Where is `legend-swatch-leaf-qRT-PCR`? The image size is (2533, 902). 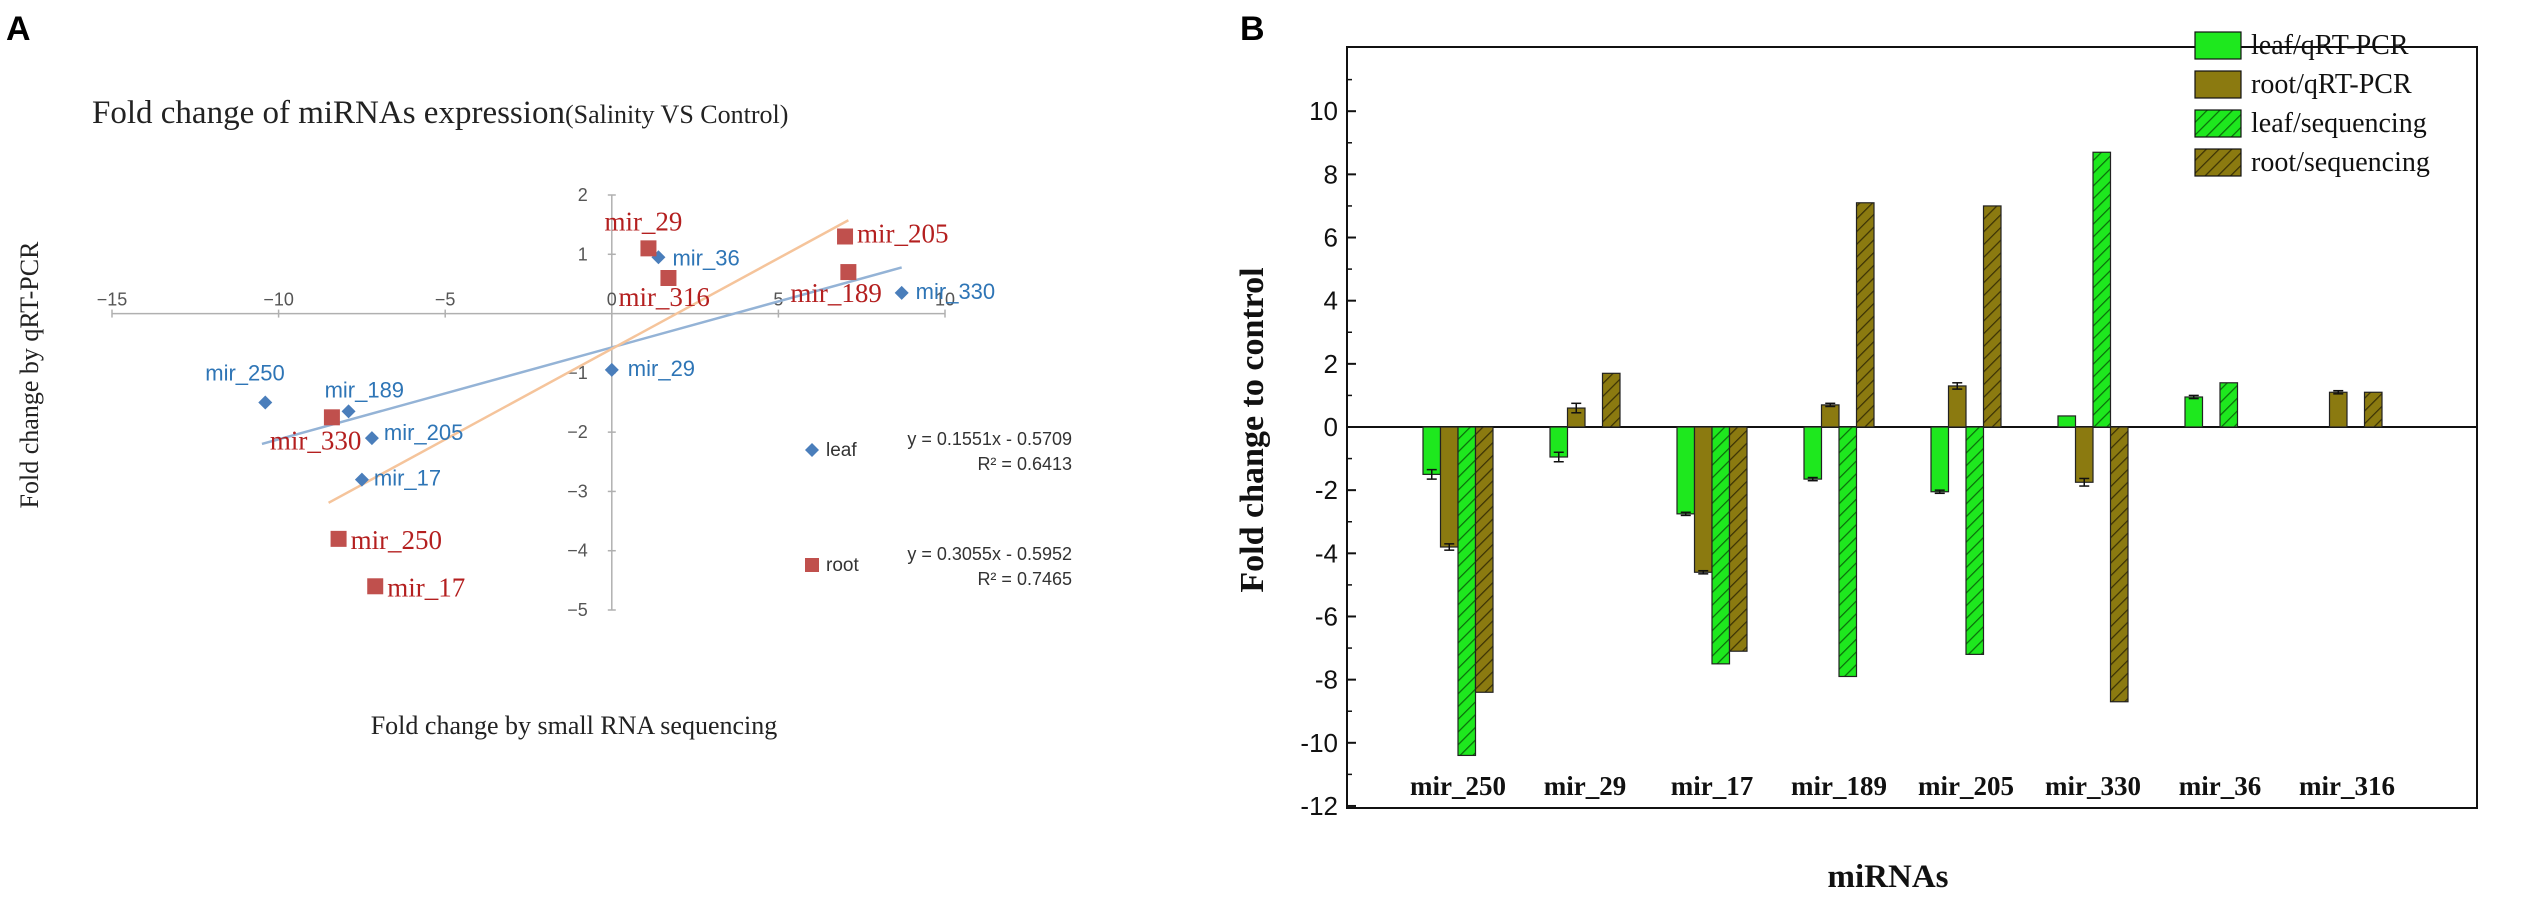
legend-swatch-leaf-qRT-PCR is located at coordinates (2218, 45).